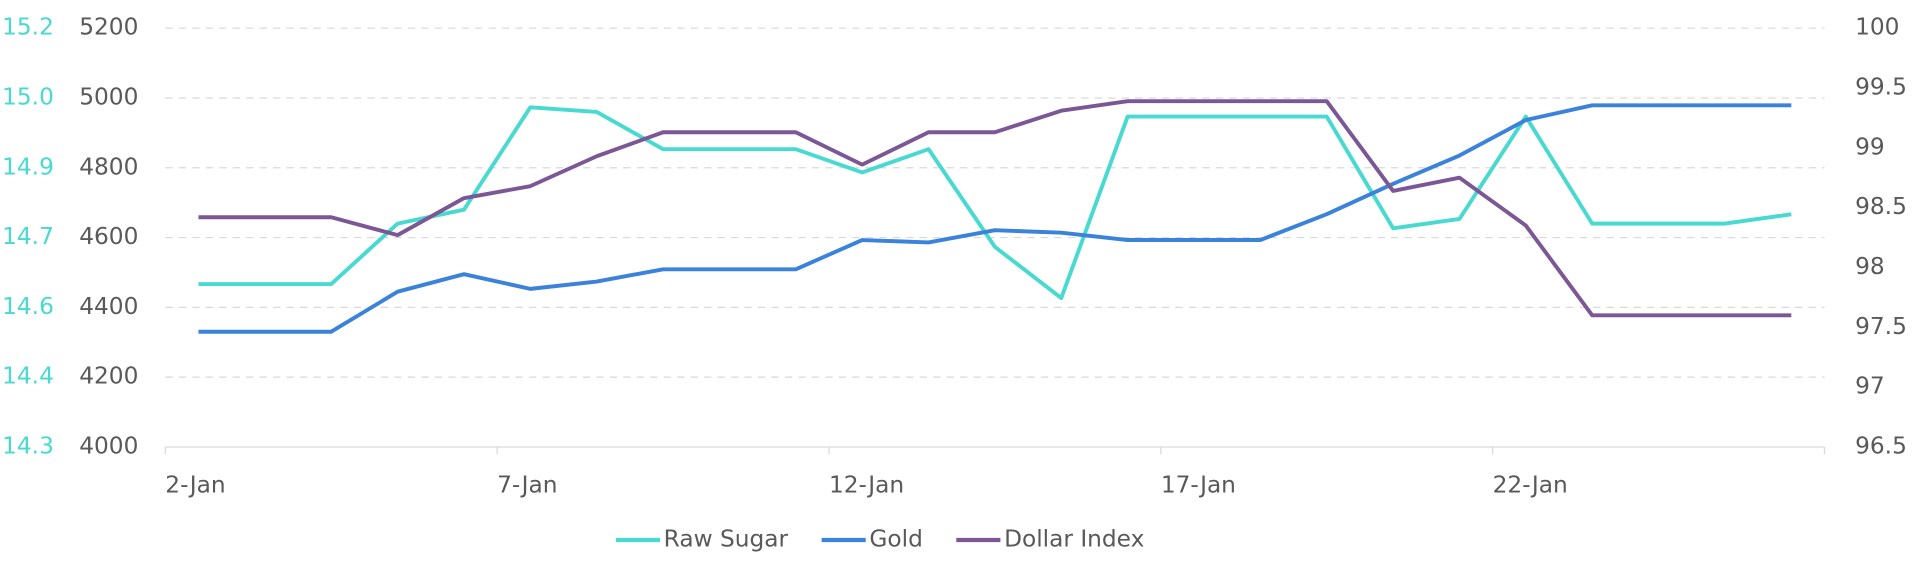 The width and height of the screenshot is (1920, 578). I want to click on y3-tick-label: 14.7, so click(28, 236).